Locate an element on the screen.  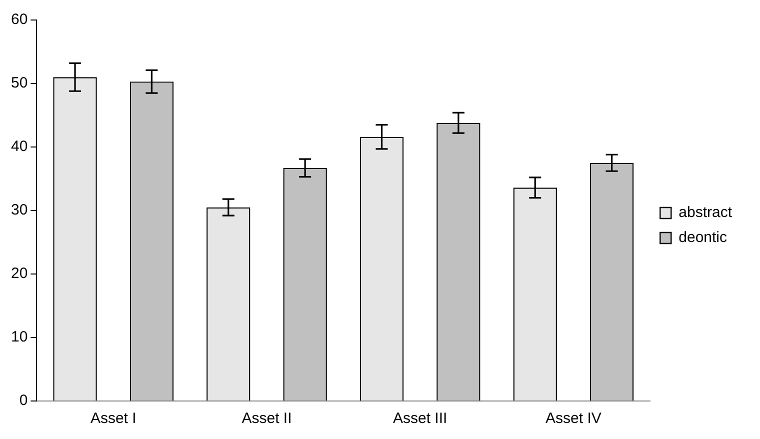
y-tick-label: 30 is located at coordinates (19, 210).